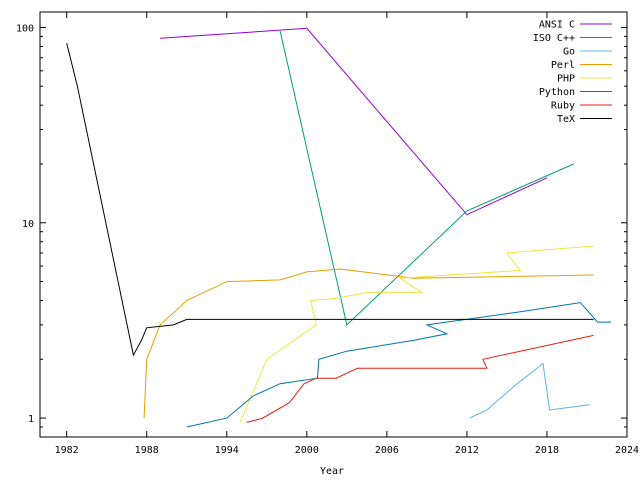  What do you see at coordinates (307, 450) in the screenshot?
I see `x-tick-label: 2000` at bounding box center [307, 450].